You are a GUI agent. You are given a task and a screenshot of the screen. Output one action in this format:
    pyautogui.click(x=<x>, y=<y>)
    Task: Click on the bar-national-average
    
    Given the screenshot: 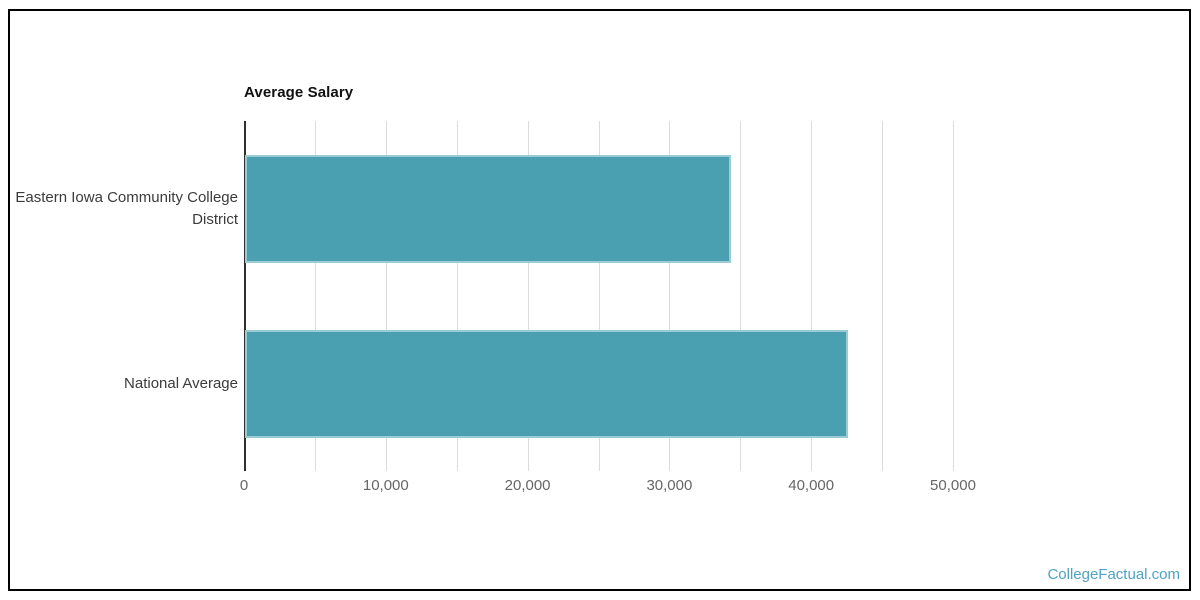 What is the action you would take?
    pyautogui.click(x=546, y=383)
    